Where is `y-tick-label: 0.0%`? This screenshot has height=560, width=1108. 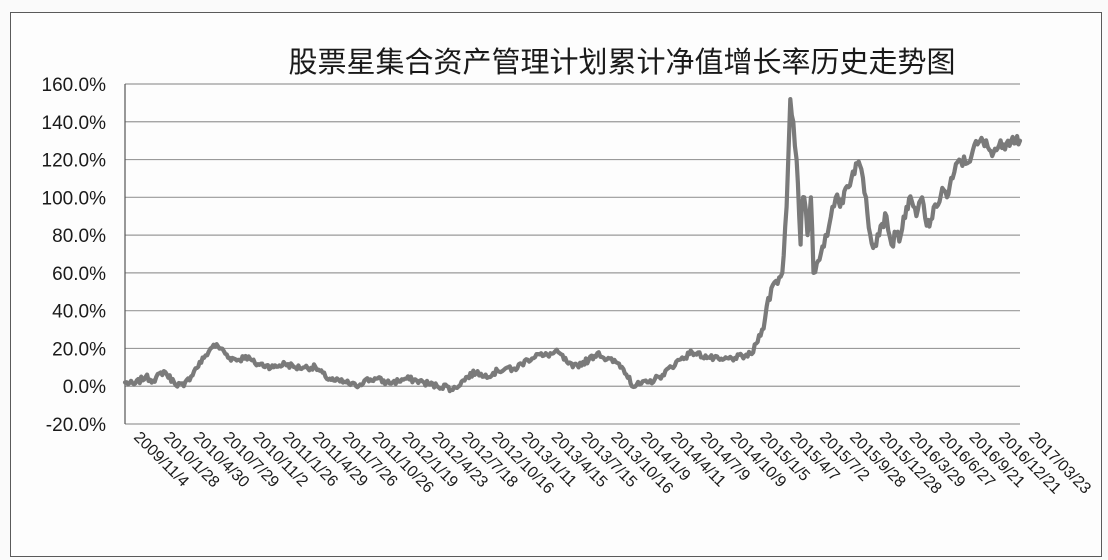 y-tick-label: 0.0% is located at coordinates (84, 387).